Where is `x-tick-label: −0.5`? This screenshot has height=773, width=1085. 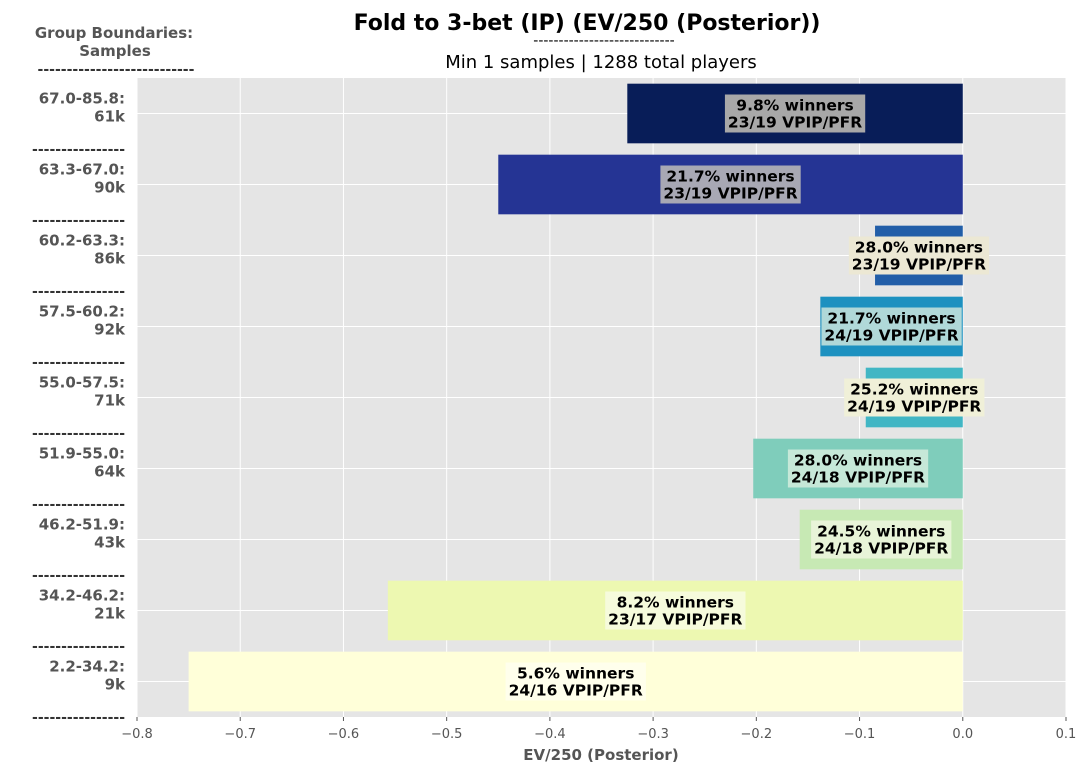 x-tick-label: −0.5 is located at coordinates (447, 734).